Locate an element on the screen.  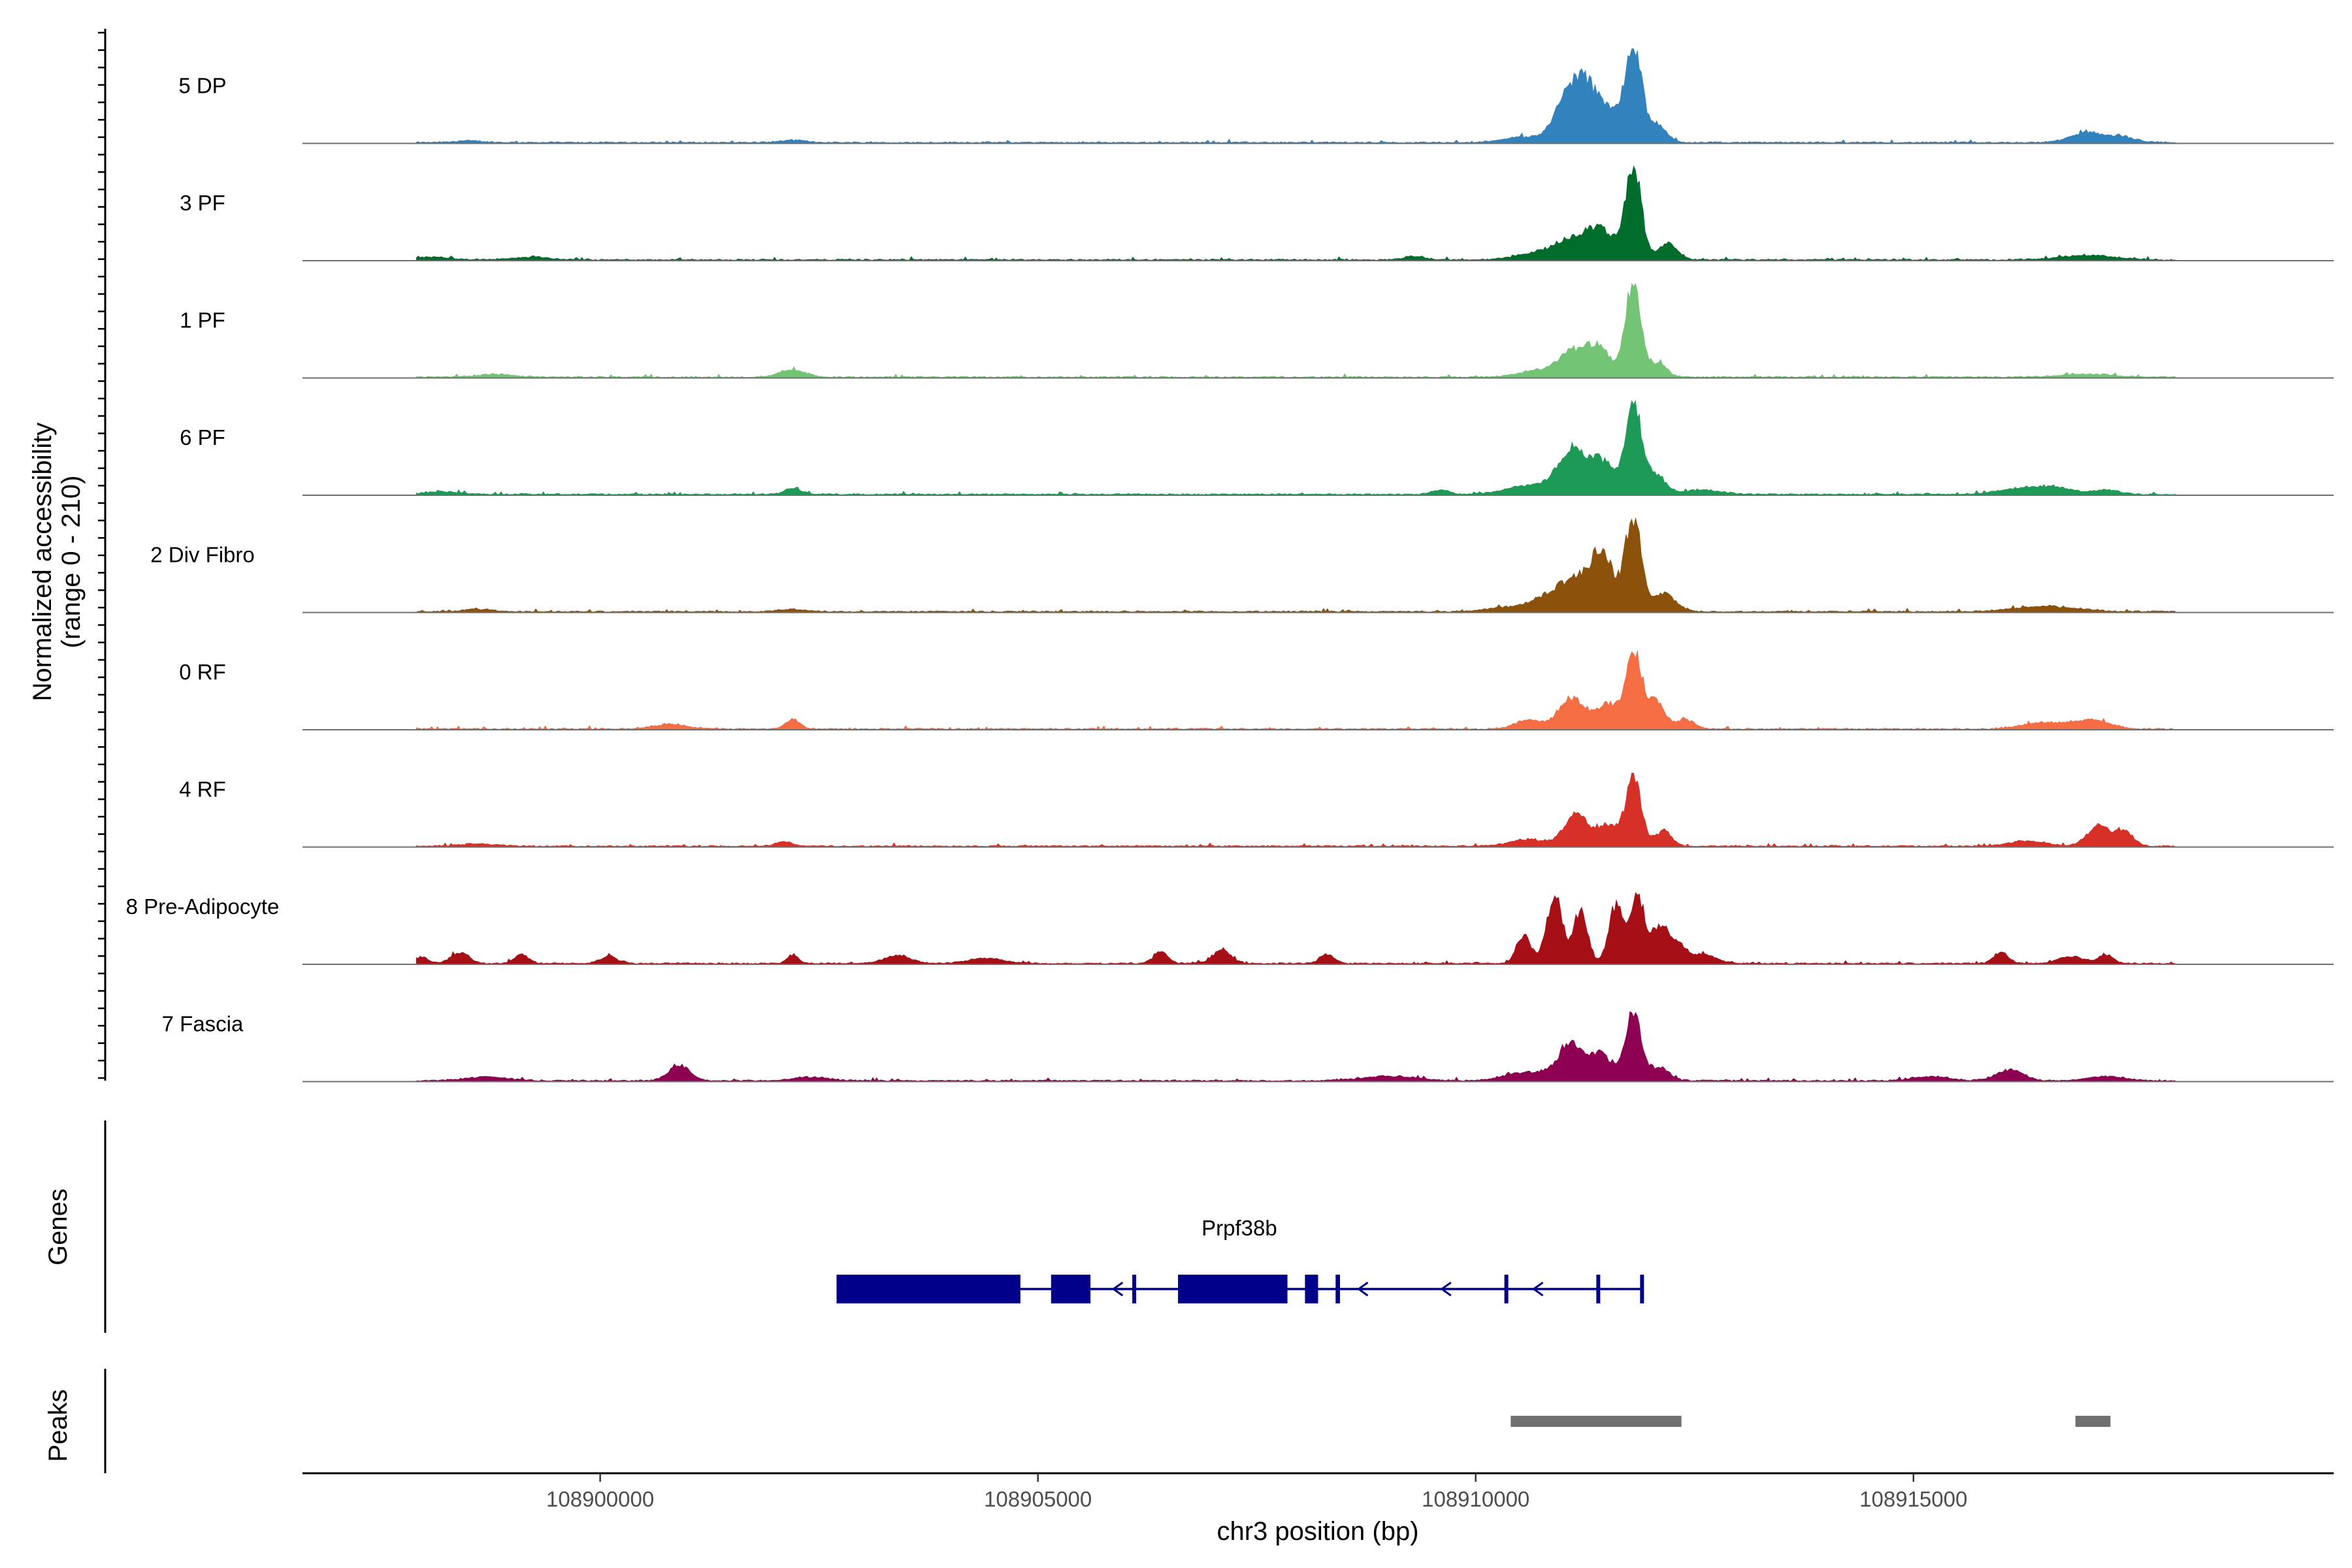
coverage-track: 7 Fascia is located at coordinates (1248, 1047).